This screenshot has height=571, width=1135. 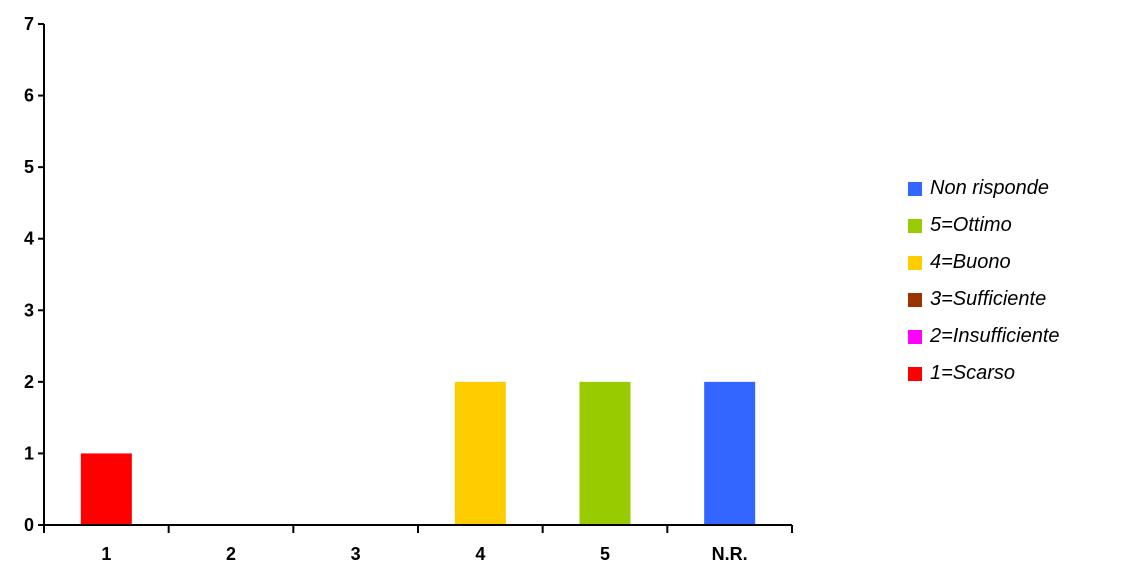 I want to click on legend-label: 3=Sufficiente, so click(x=988, y=299).